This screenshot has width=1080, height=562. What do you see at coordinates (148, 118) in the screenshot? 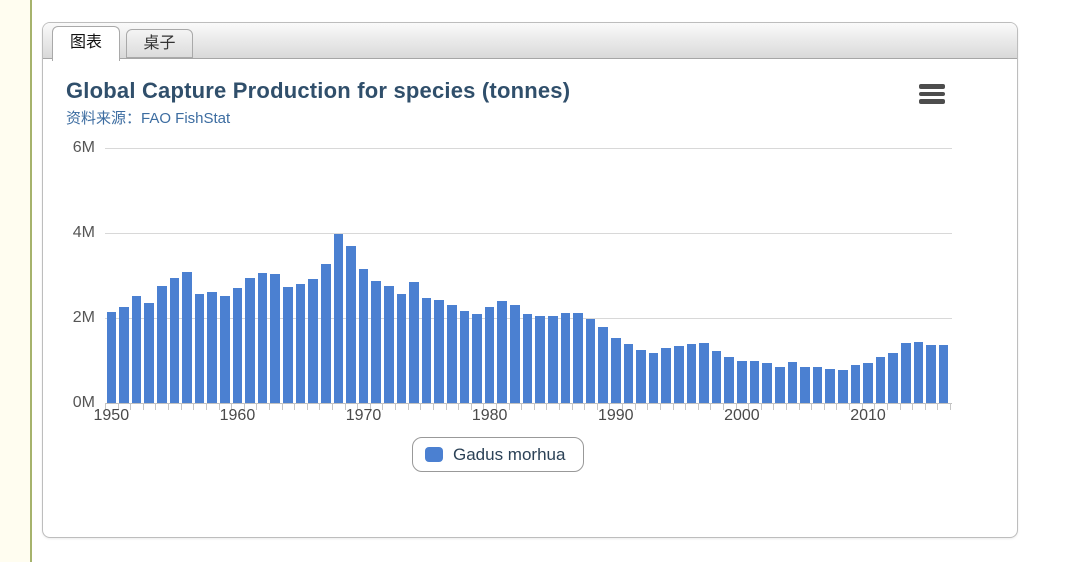
I see `chart-subtitle-source-link: 资料来源：FAO FishStat` at bounding box center [148, 118].